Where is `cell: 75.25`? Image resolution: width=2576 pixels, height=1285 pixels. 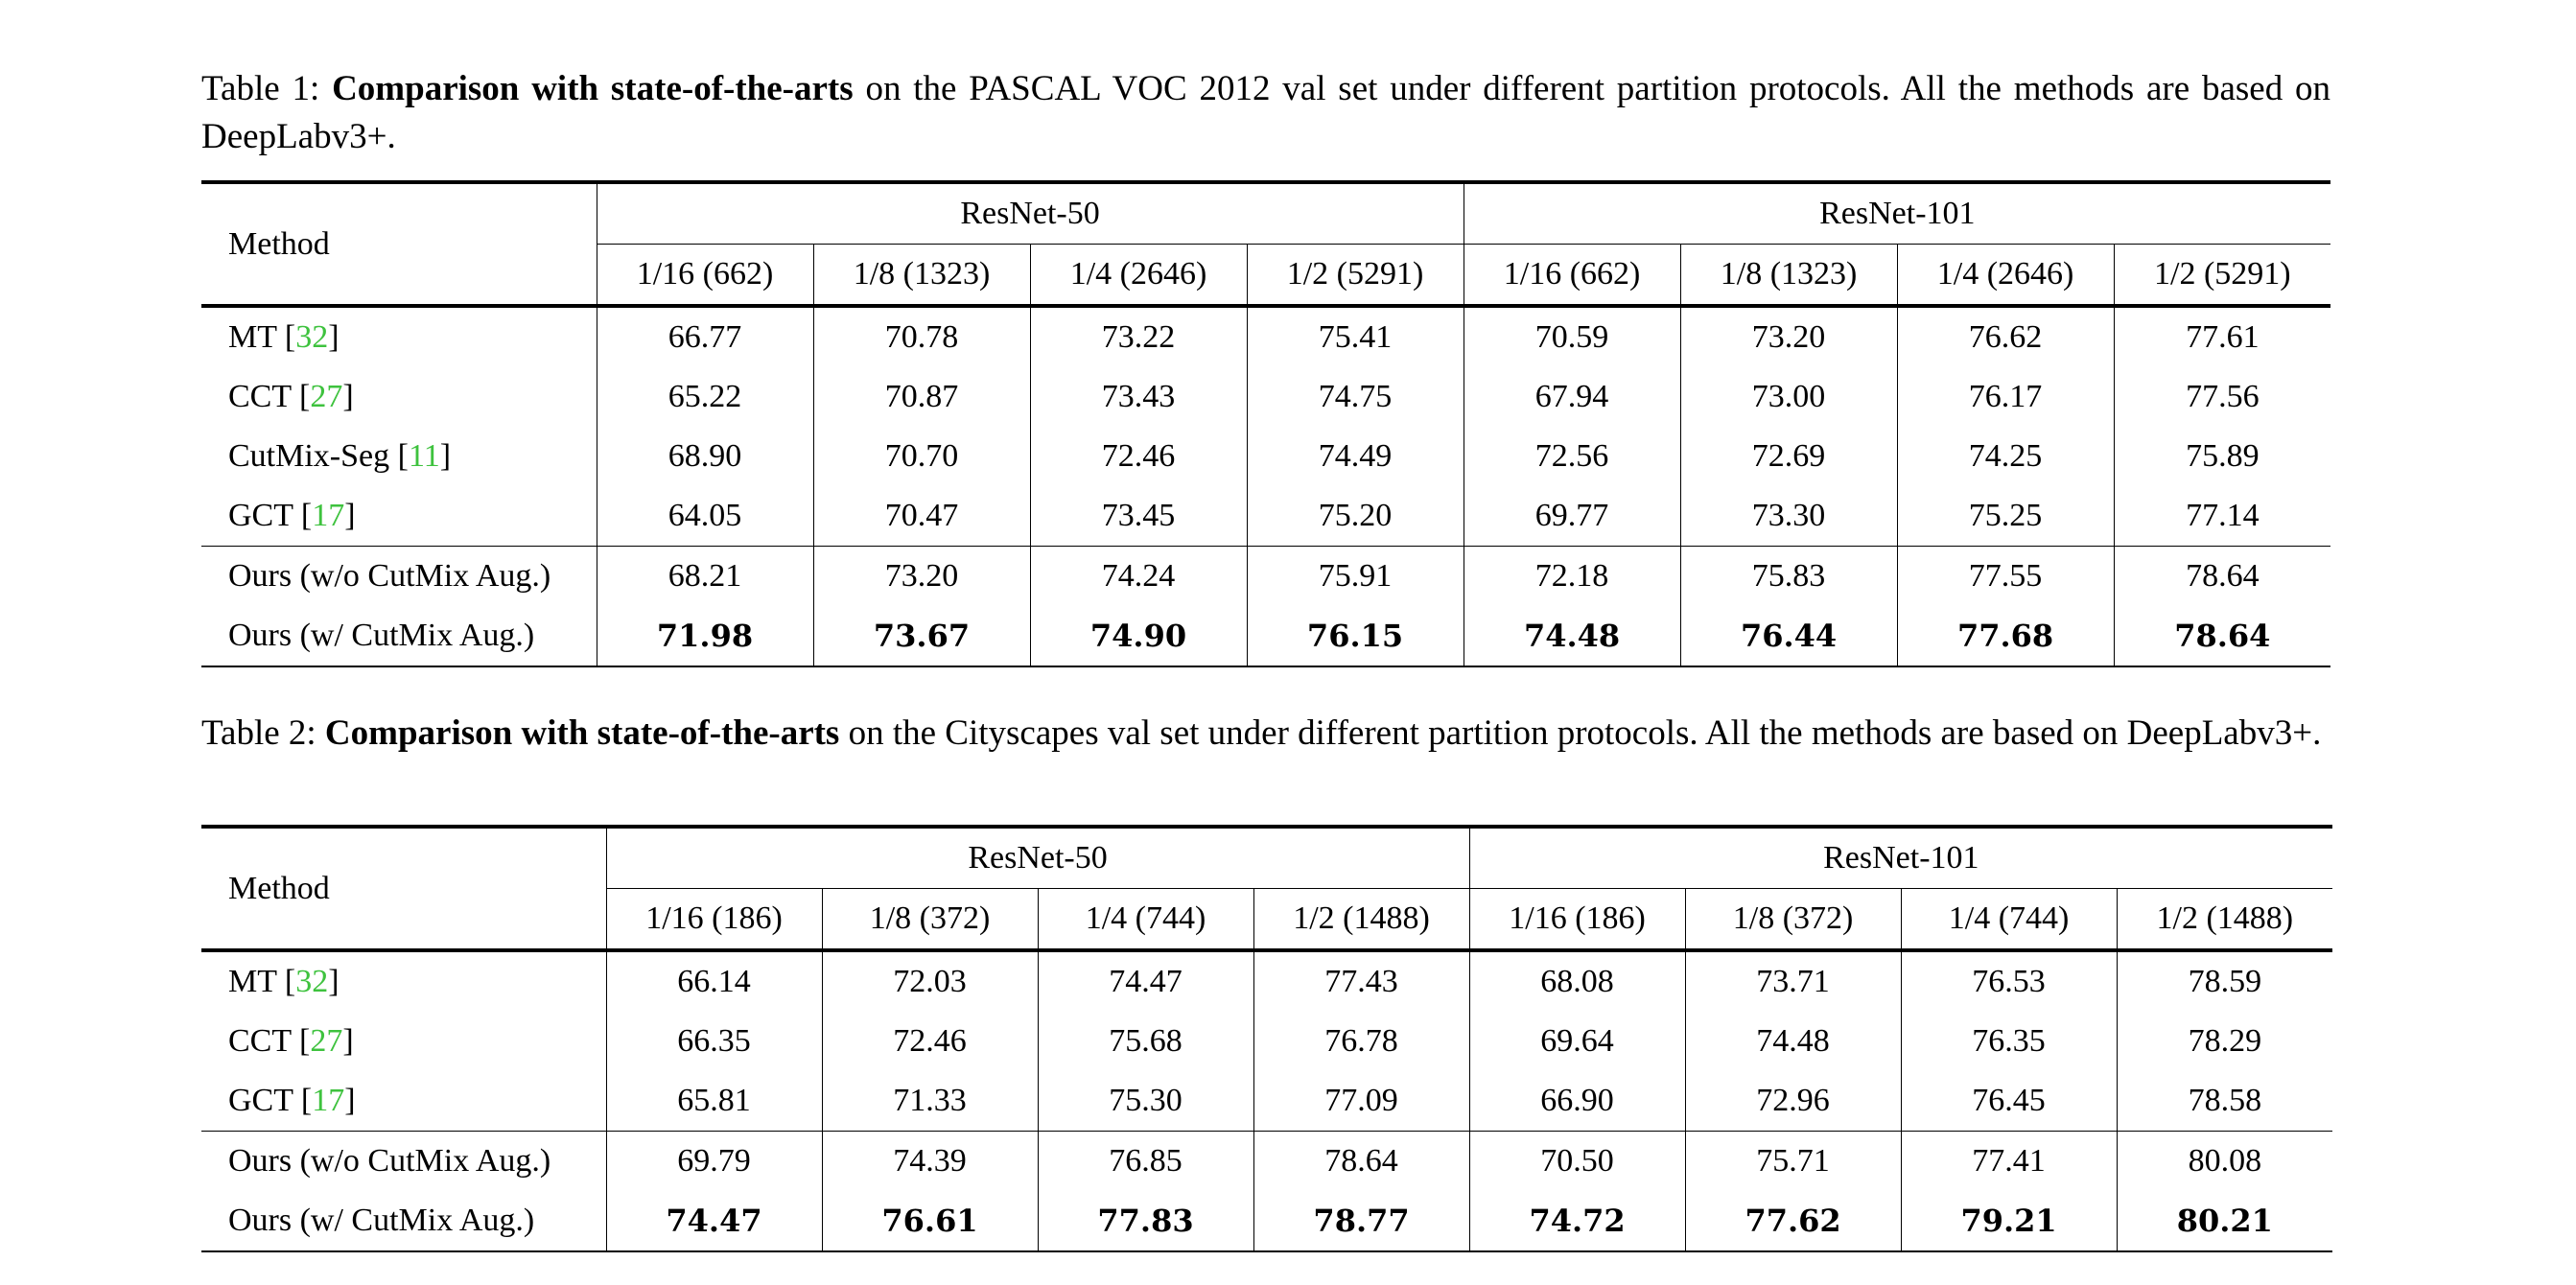
cell: 75.25 is located at coordinates (2005, 516).